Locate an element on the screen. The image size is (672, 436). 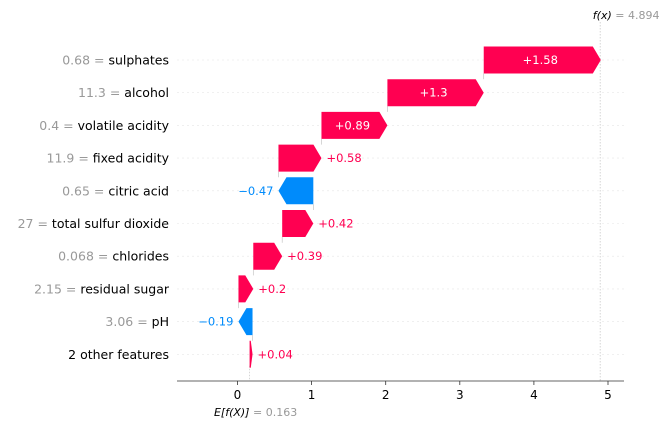
feature-label: 0.65 = citric acid is located at coordinates (115, 190).